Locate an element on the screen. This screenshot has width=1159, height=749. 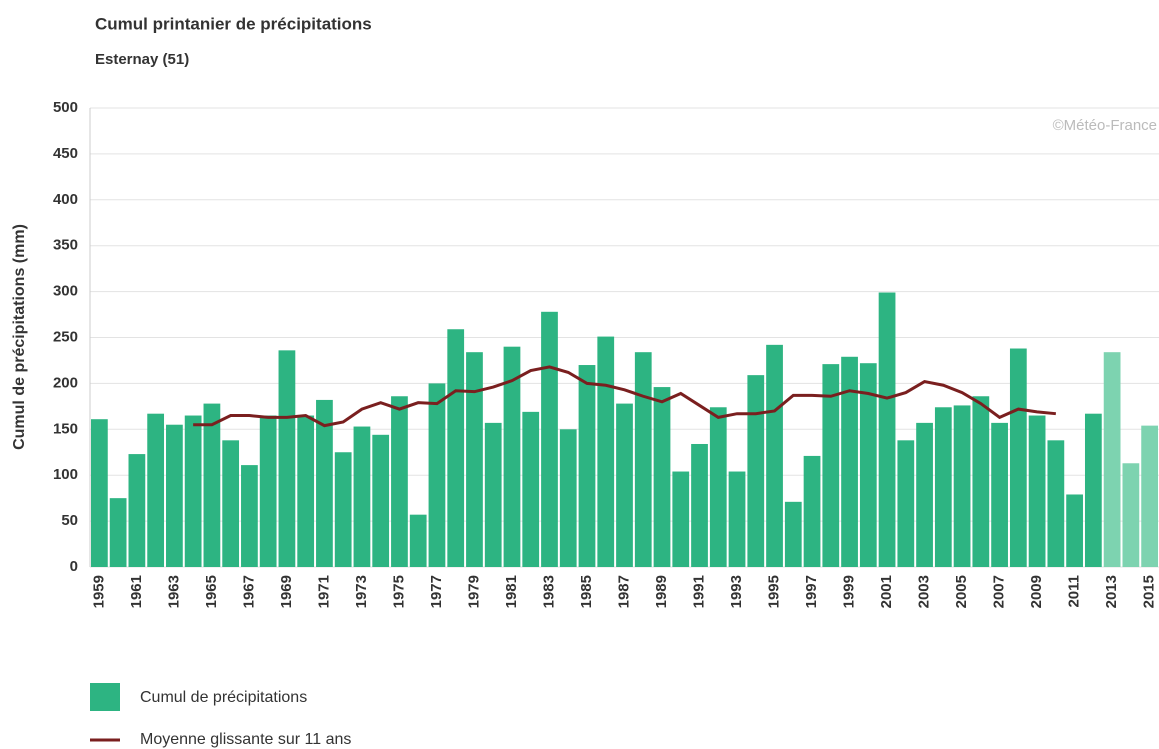
x-tick-label: 1979 is located at coordinates (473, 591).